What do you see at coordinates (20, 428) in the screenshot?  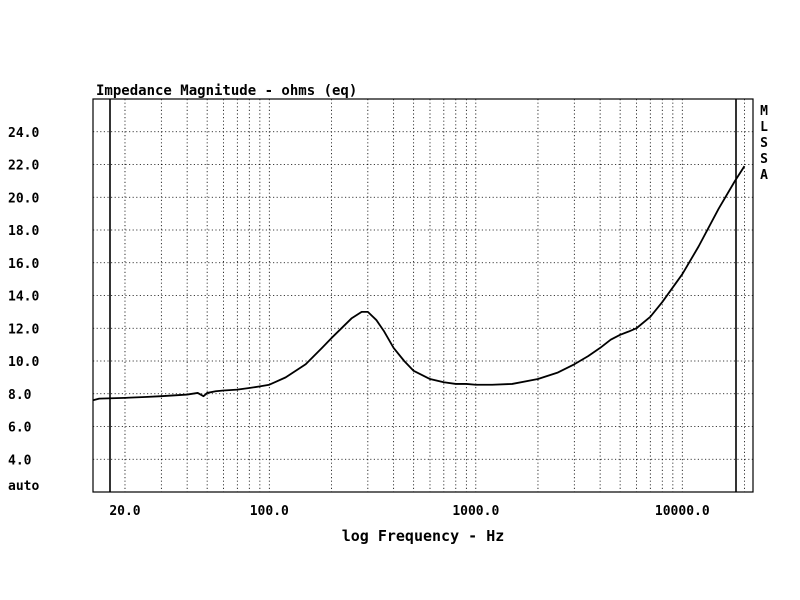 I see `y-tick-label: 6.0` at bounding box center [20, 428].